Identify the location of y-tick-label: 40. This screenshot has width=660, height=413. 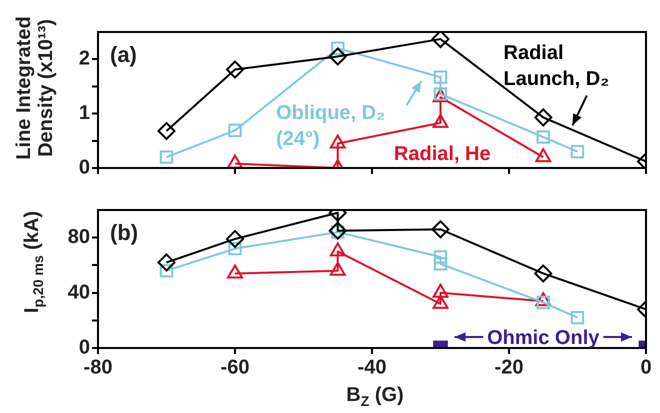
(79, 292).